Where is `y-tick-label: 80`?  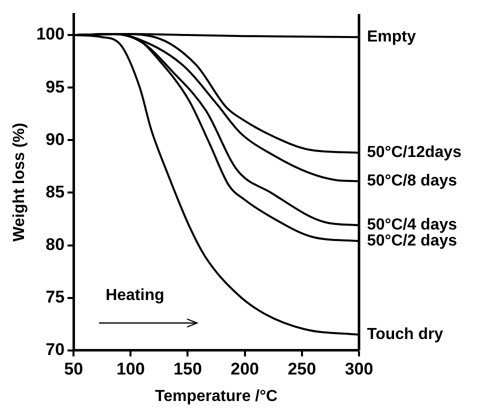
y-tick-label: 80 is located at coordinates (55, 244).